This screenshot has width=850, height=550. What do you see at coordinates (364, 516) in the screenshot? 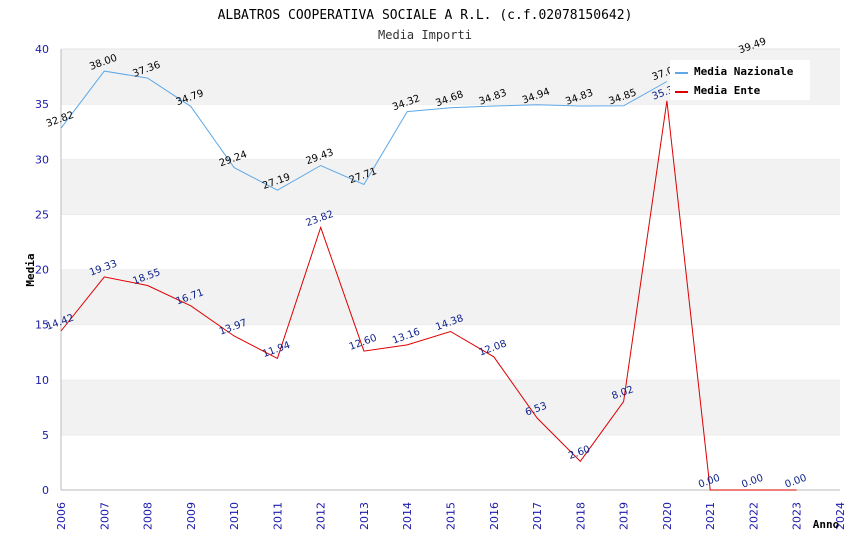
I see `x-tick-label: 2013` at bounding box center [364, 516].